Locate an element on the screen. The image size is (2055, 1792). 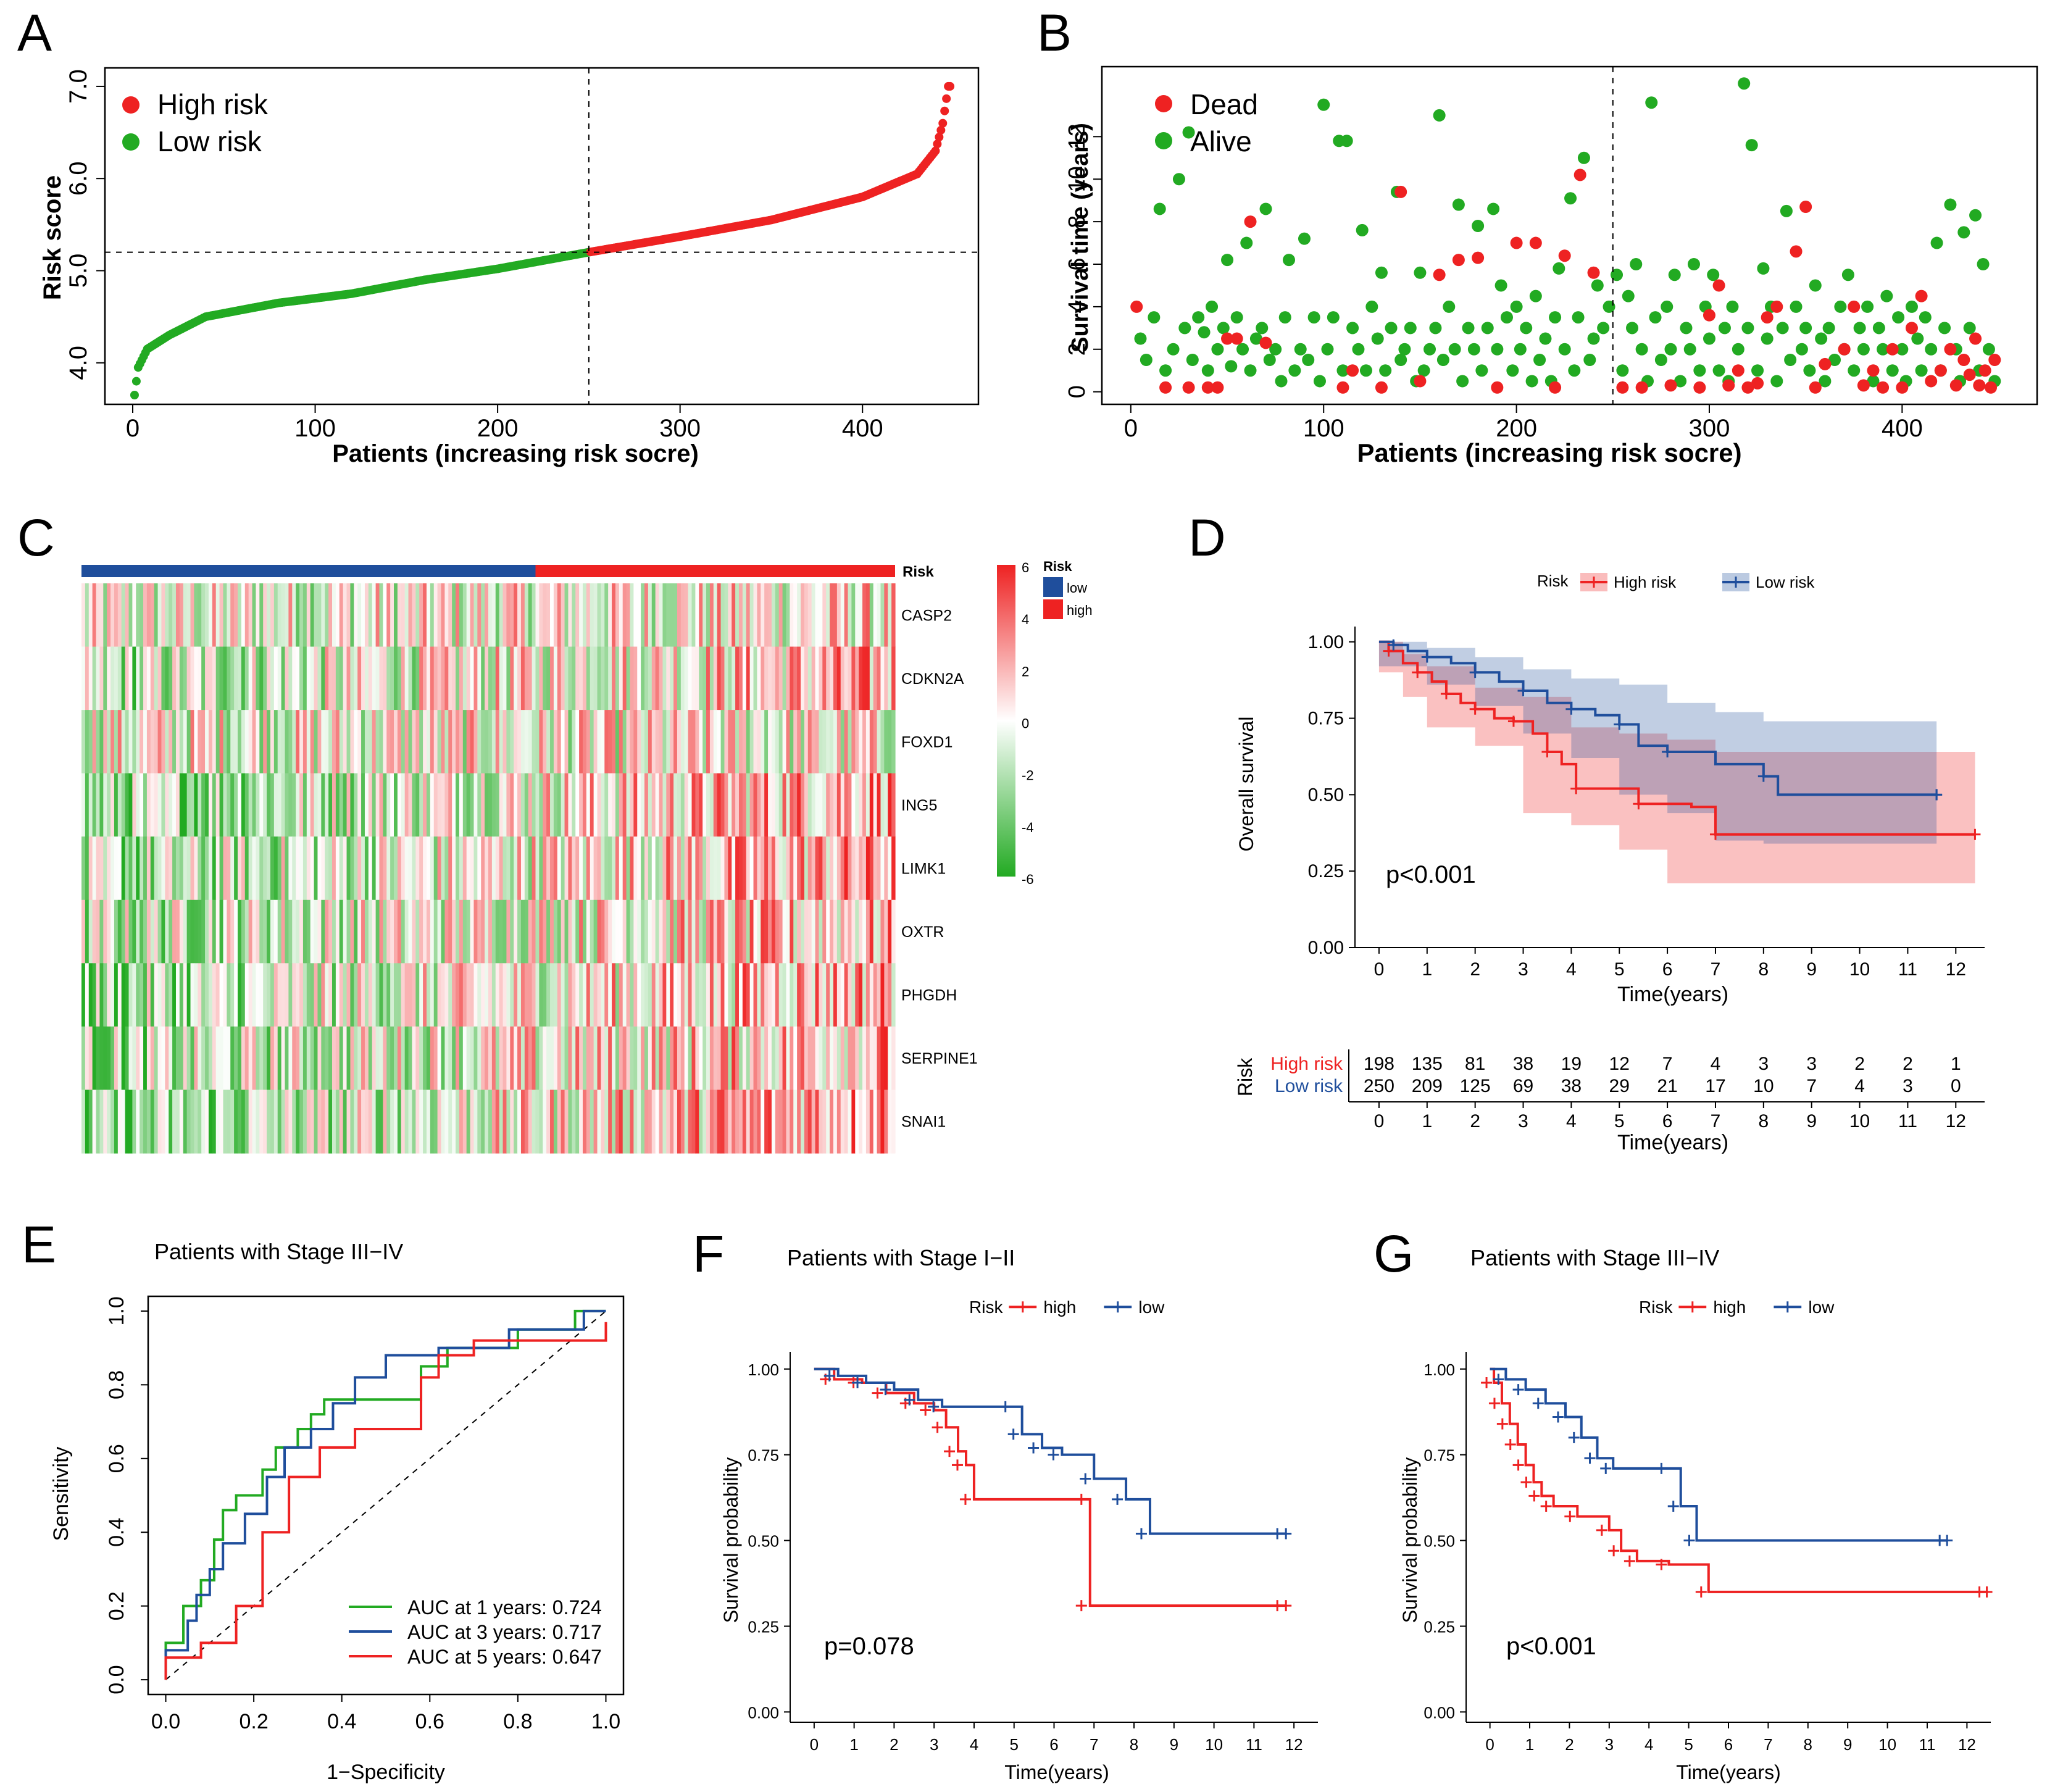
dead-point is located at coordinates (1400, 191).